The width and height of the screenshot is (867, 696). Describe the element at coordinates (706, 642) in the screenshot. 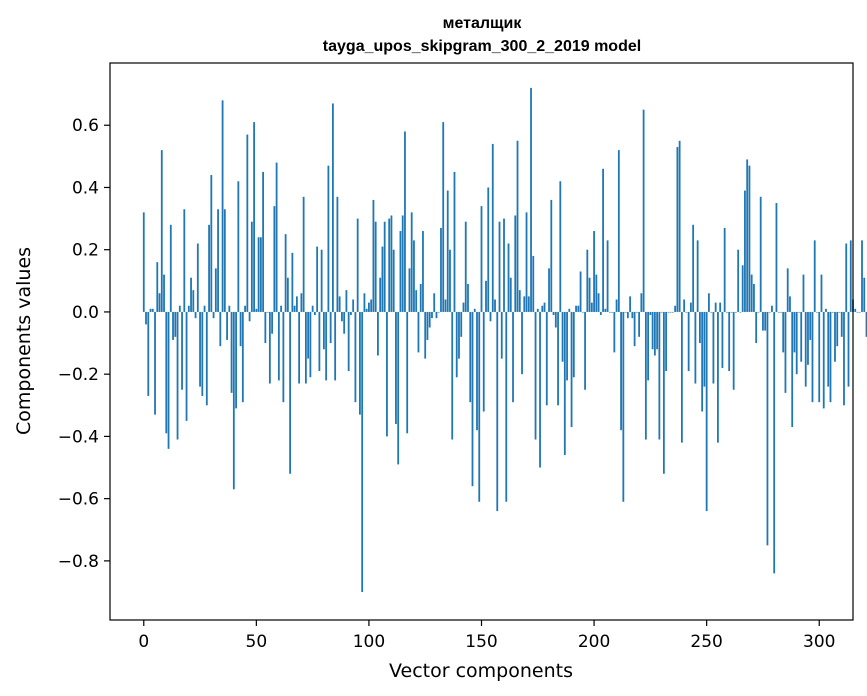

I see `x-tick-label: 250` at that location.